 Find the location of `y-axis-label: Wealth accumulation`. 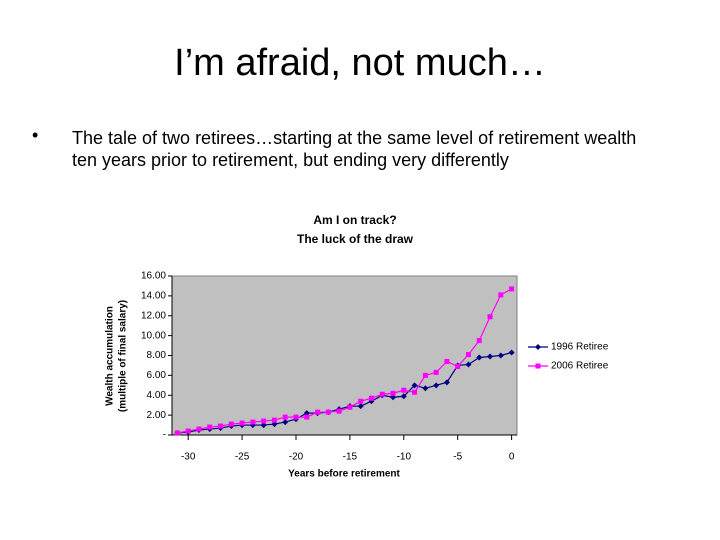

y-axis-label: Wealth accumulation is located at coordinates (110, 356).